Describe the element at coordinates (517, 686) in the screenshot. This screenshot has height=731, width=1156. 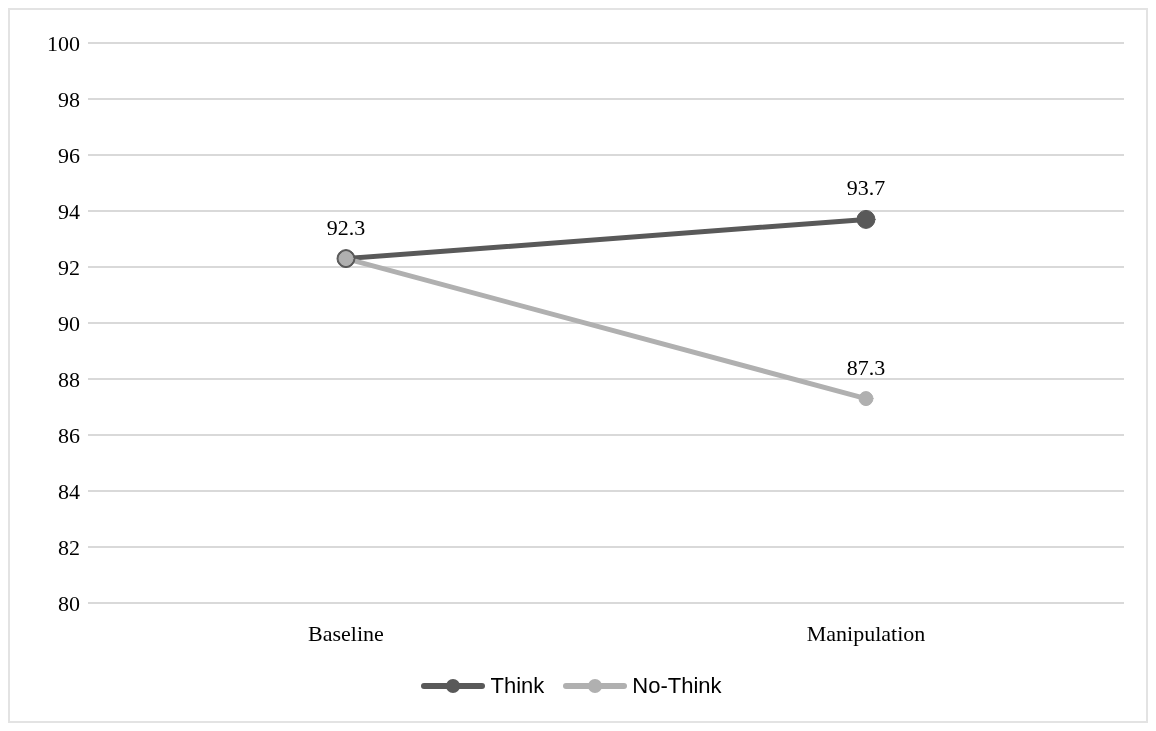
I see `legend-label: Think` at that location.